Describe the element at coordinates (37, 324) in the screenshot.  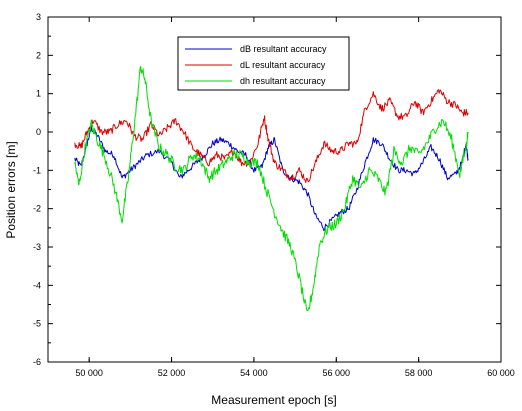
I see `y-tick-label: -5` at that location.